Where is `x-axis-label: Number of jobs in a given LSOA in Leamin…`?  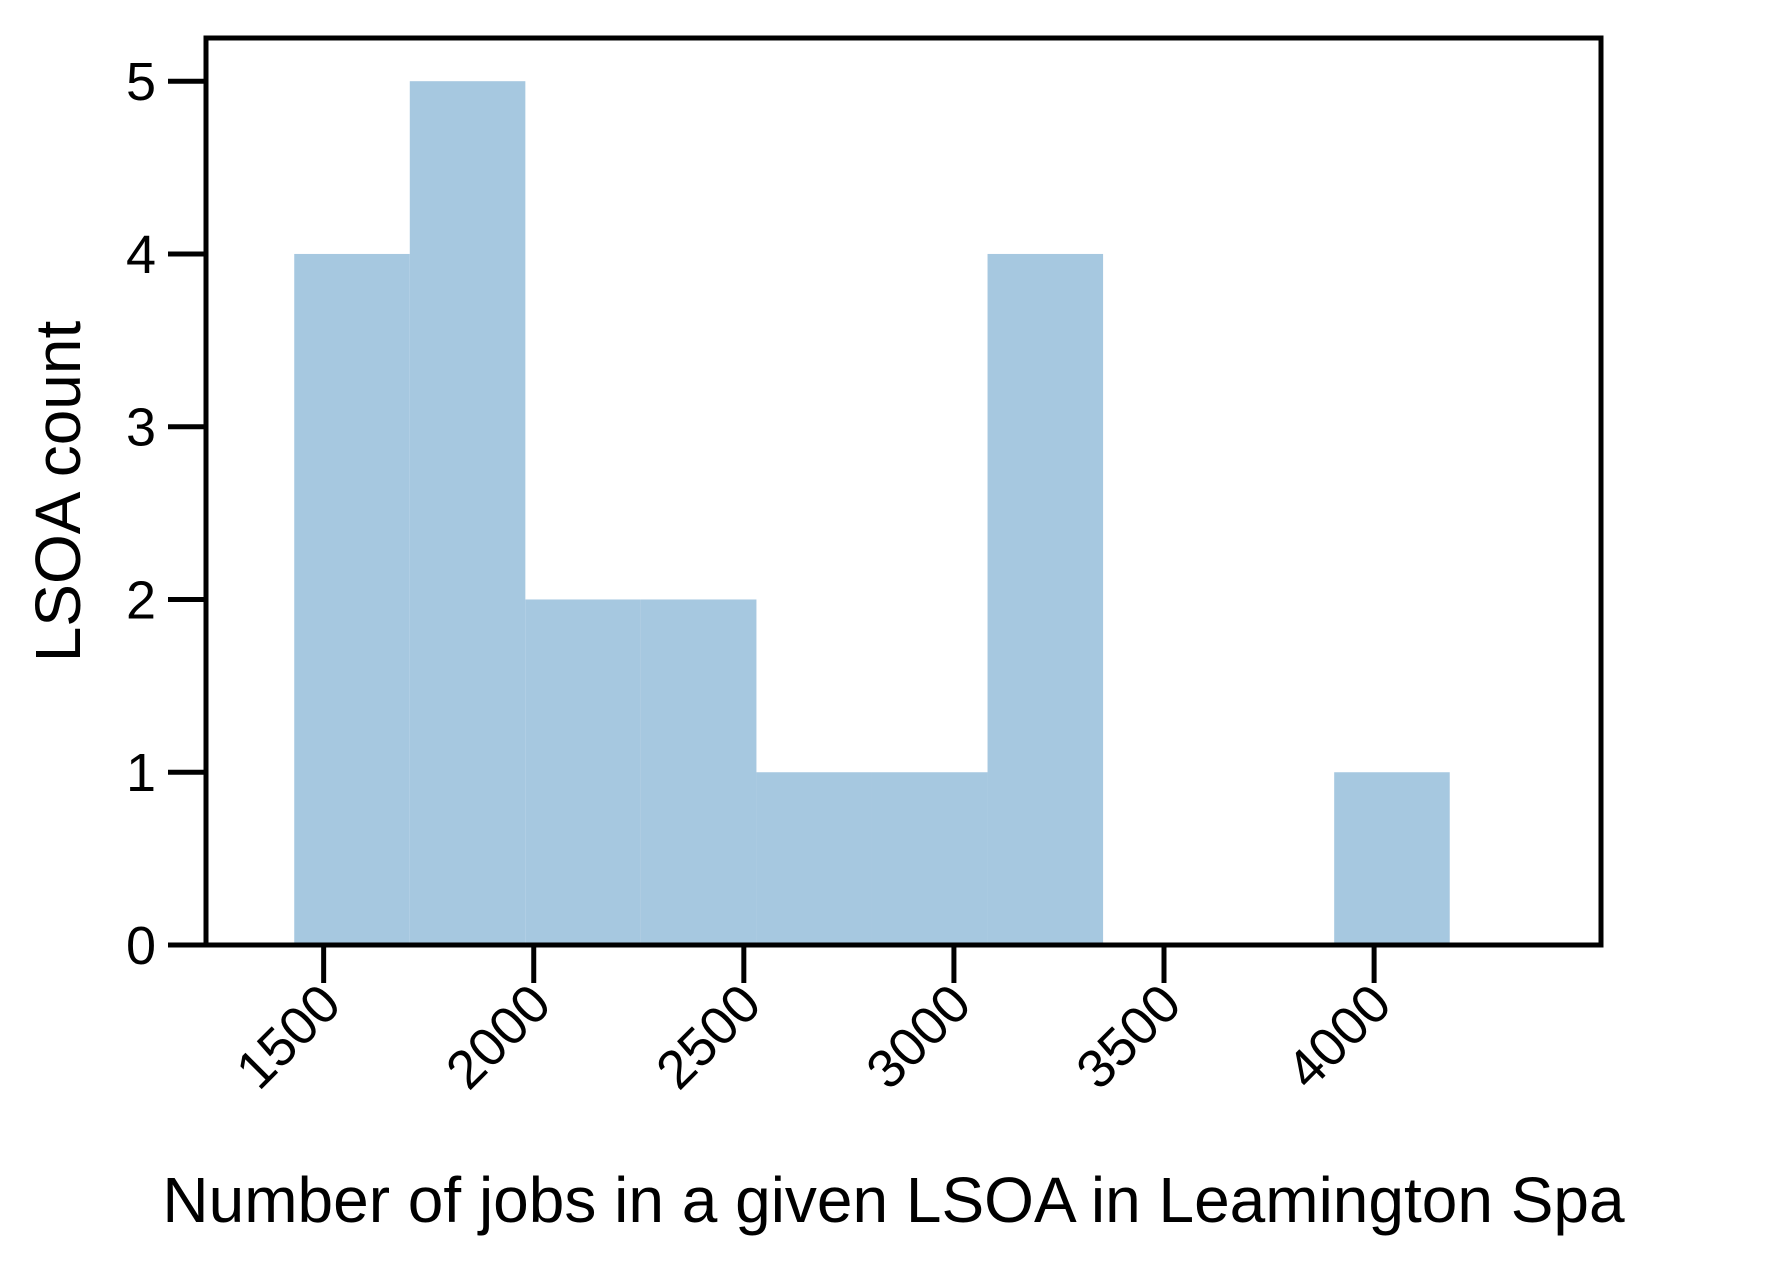 x-axis-label: Number of jobs in a given LSOA in Leamin… is located at coordinates (893, 1200).